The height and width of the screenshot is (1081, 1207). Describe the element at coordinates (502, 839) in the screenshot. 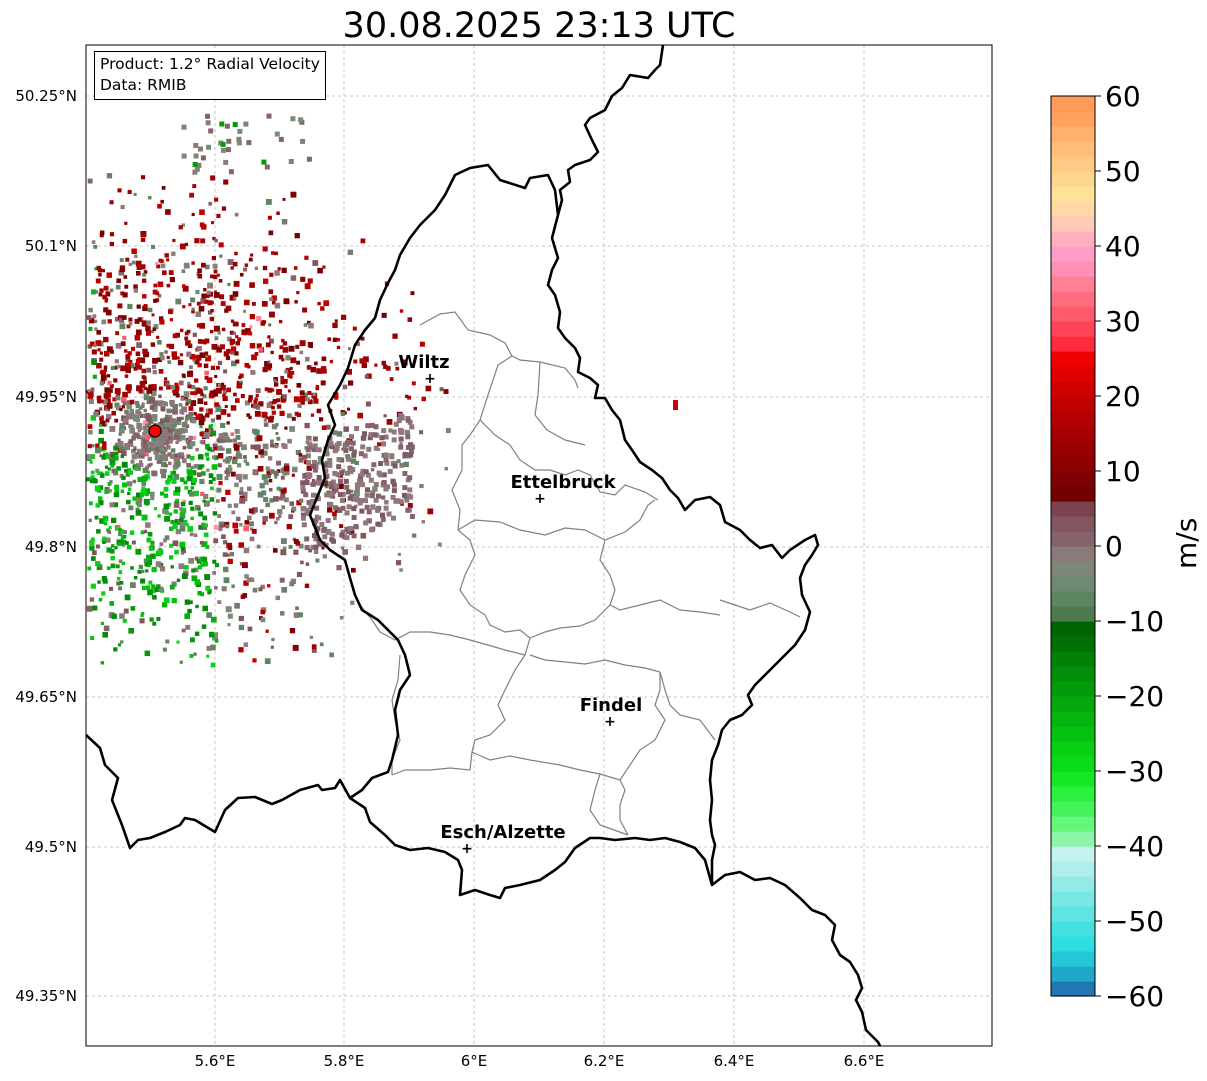

I see `city-esch-alzette: Esch/Alzette +` at that location.